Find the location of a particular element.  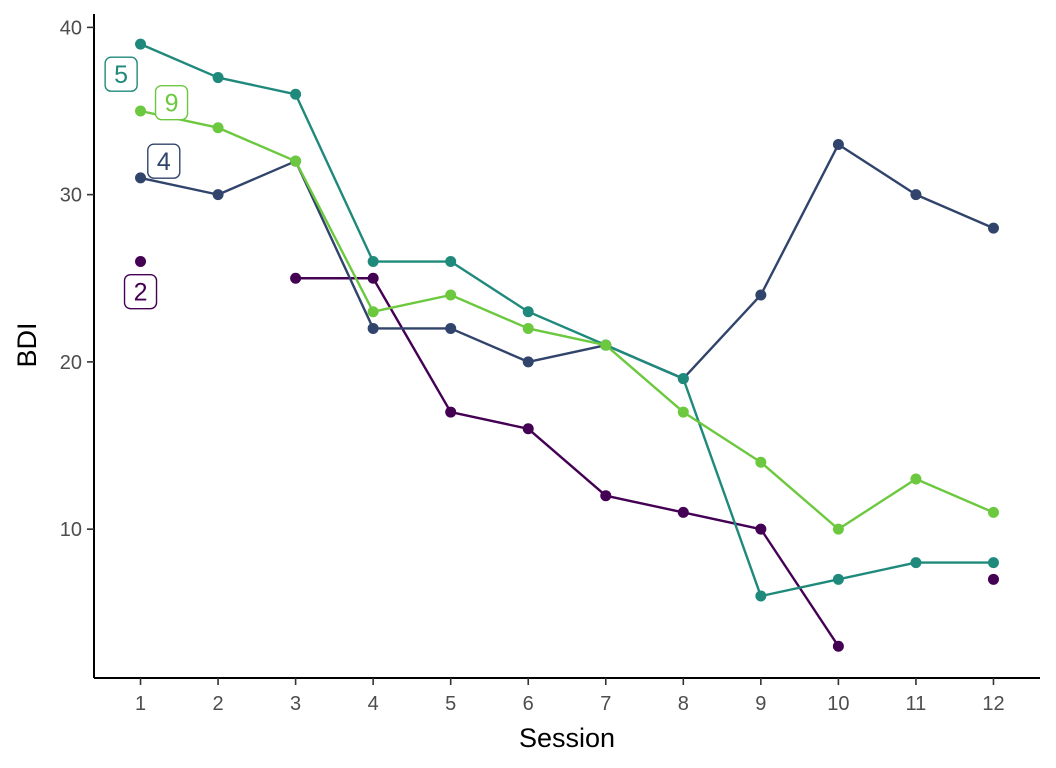

y-axis-title: BDI is located at coordinates (27, 344).